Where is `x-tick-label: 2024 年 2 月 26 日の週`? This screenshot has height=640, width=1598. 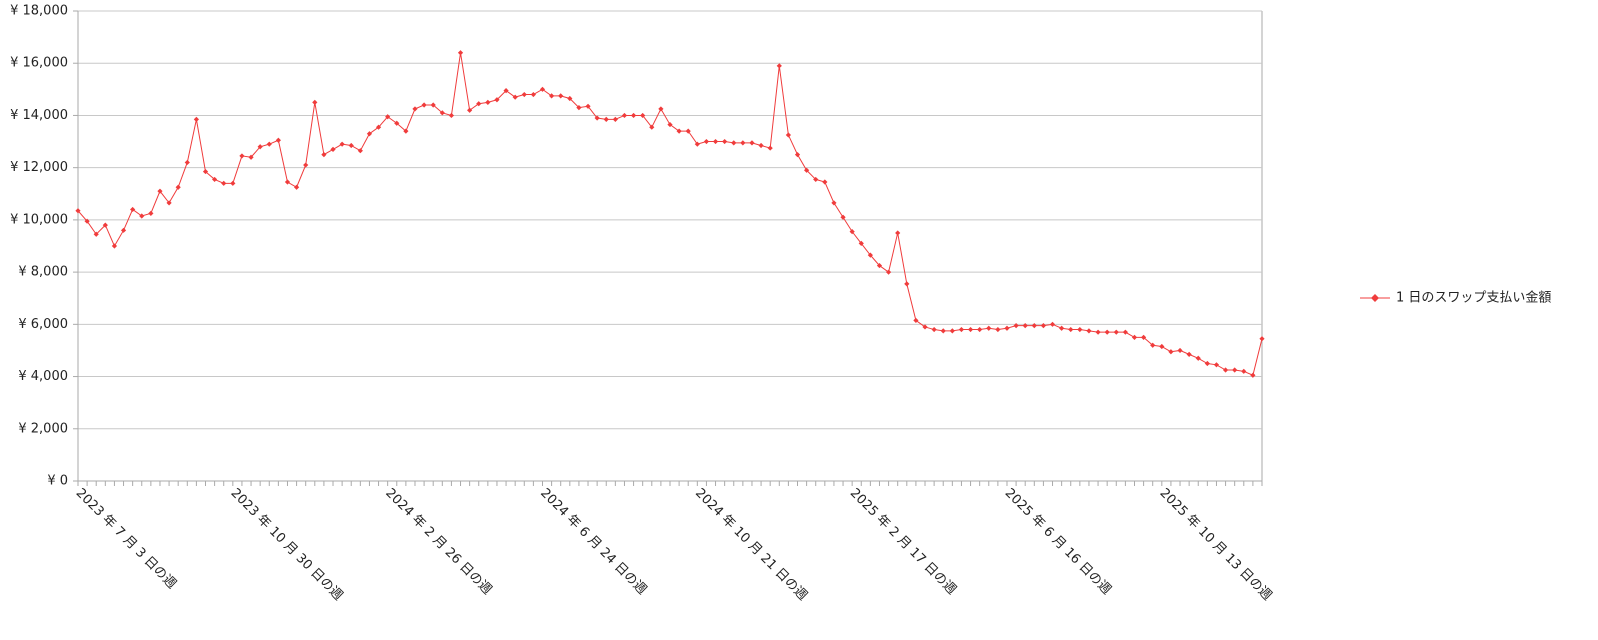 x-tick-label: 2024 年 2 月 26 日の週 is located at coordinates (438, 542).